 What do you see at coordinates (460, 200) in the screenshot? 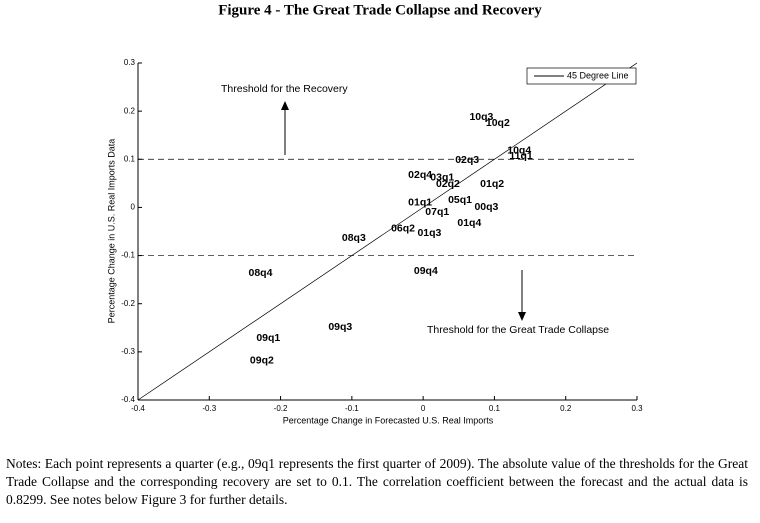
I see `point-label: 05q1` at bounding box center [460, 200].